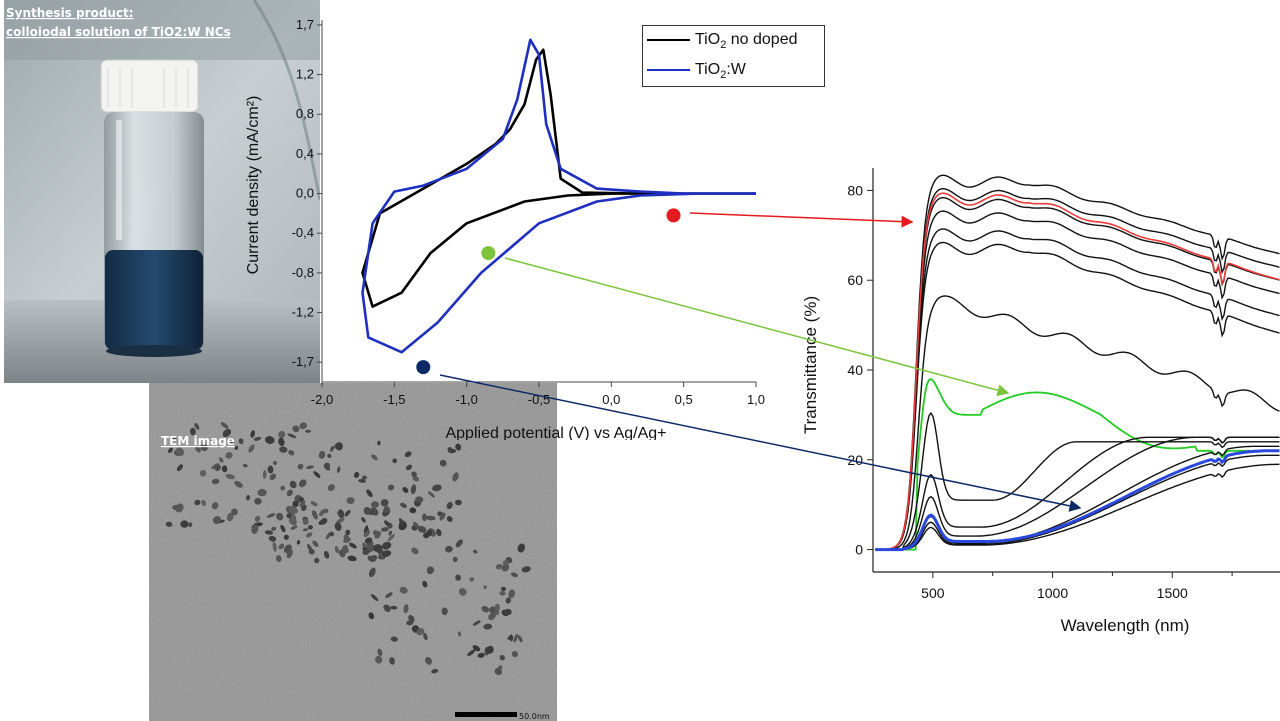  What do you see at coordinates (1077, 481) in the screenshot?
I see `transmittance-curve-low` at bounding box center [1077, 481].